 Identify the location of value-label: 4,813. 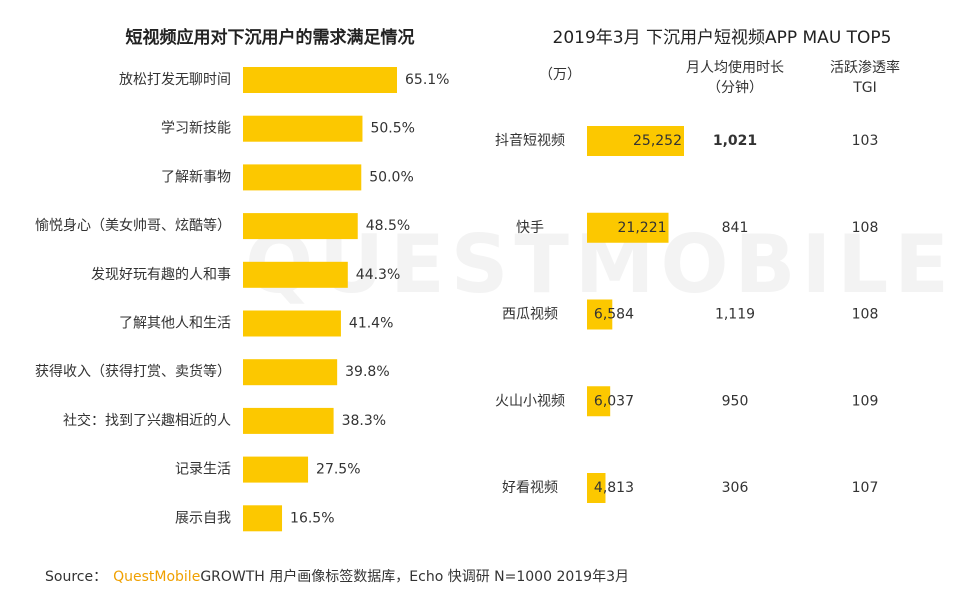
(614, 488).